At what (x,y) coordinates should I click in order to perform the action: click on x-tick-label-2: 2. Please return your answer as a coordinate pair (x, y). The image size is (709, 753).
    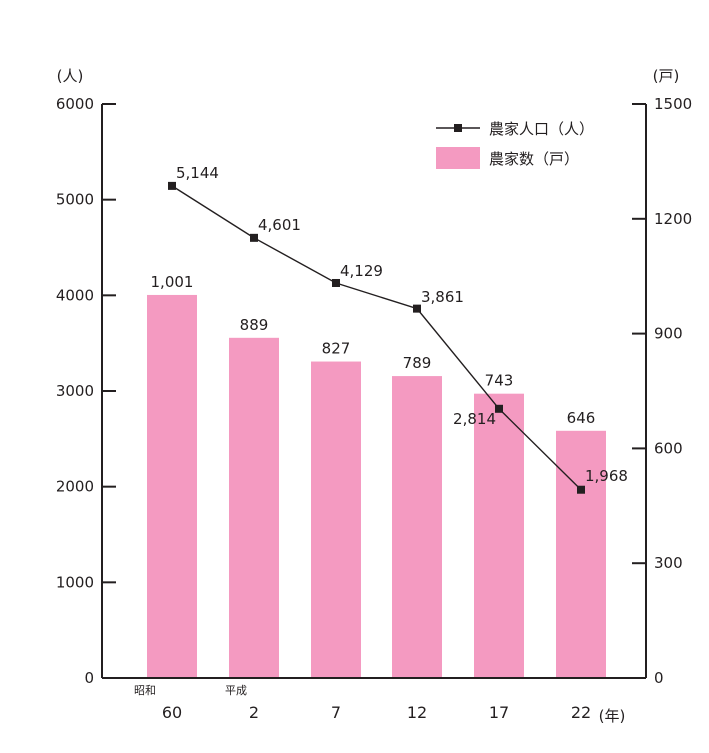
    Looking at the image, I should click on (254, 712).